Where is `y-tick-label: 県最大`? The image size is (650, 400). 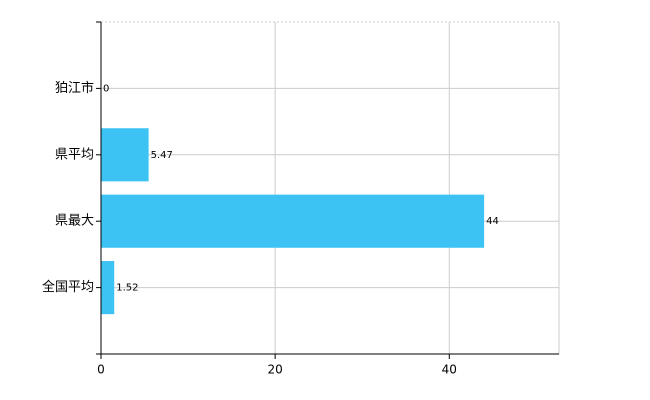 y-tick-label: 県最大 is located at coordinates (74, 221).